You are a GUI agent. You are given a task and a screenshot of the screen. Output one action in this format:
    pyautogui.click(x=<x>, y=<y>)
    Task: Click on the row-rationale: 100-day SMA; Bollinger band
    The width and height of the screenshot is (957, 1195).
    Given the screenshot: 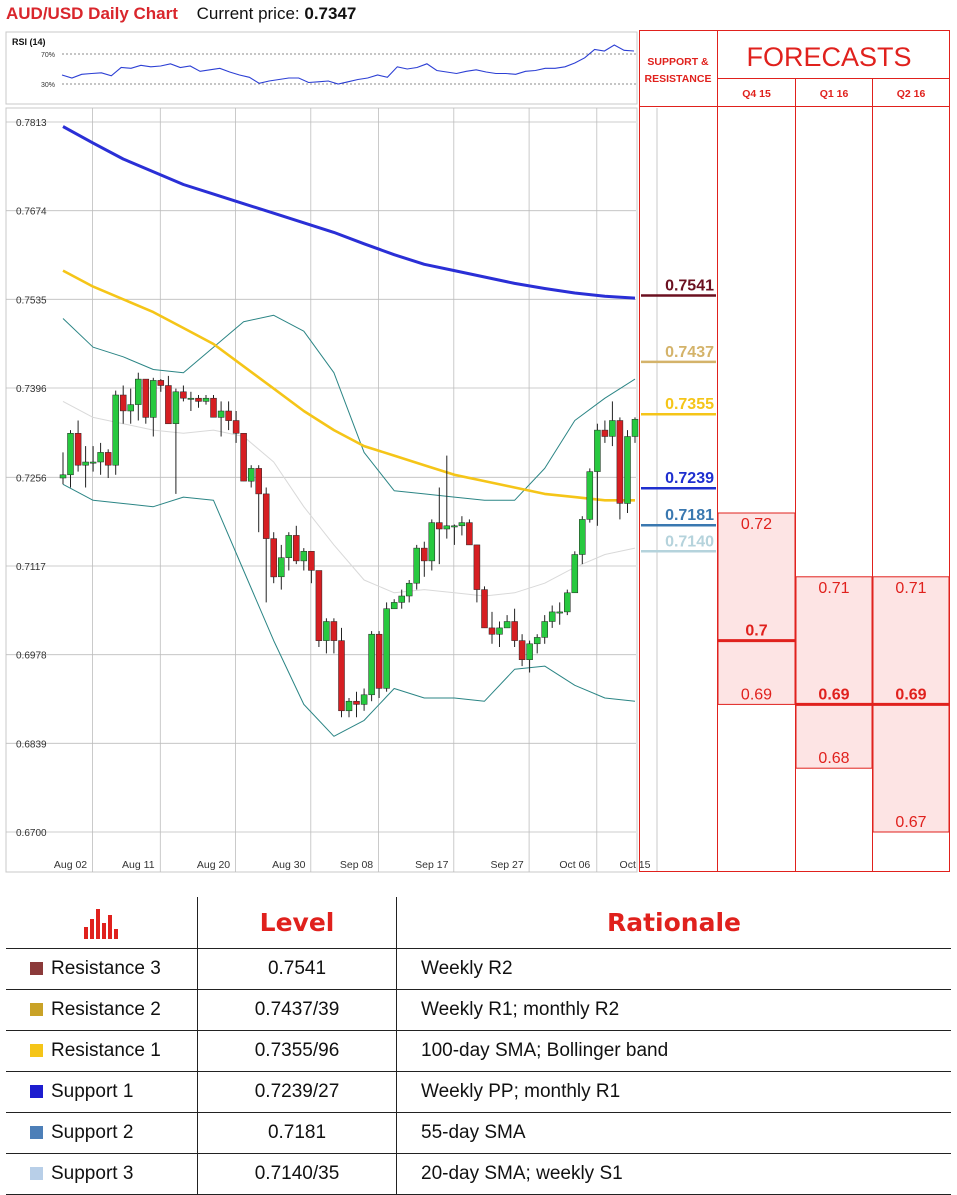 What is the action you would take?
    pyautogui.click(x=673, y=1051)
    